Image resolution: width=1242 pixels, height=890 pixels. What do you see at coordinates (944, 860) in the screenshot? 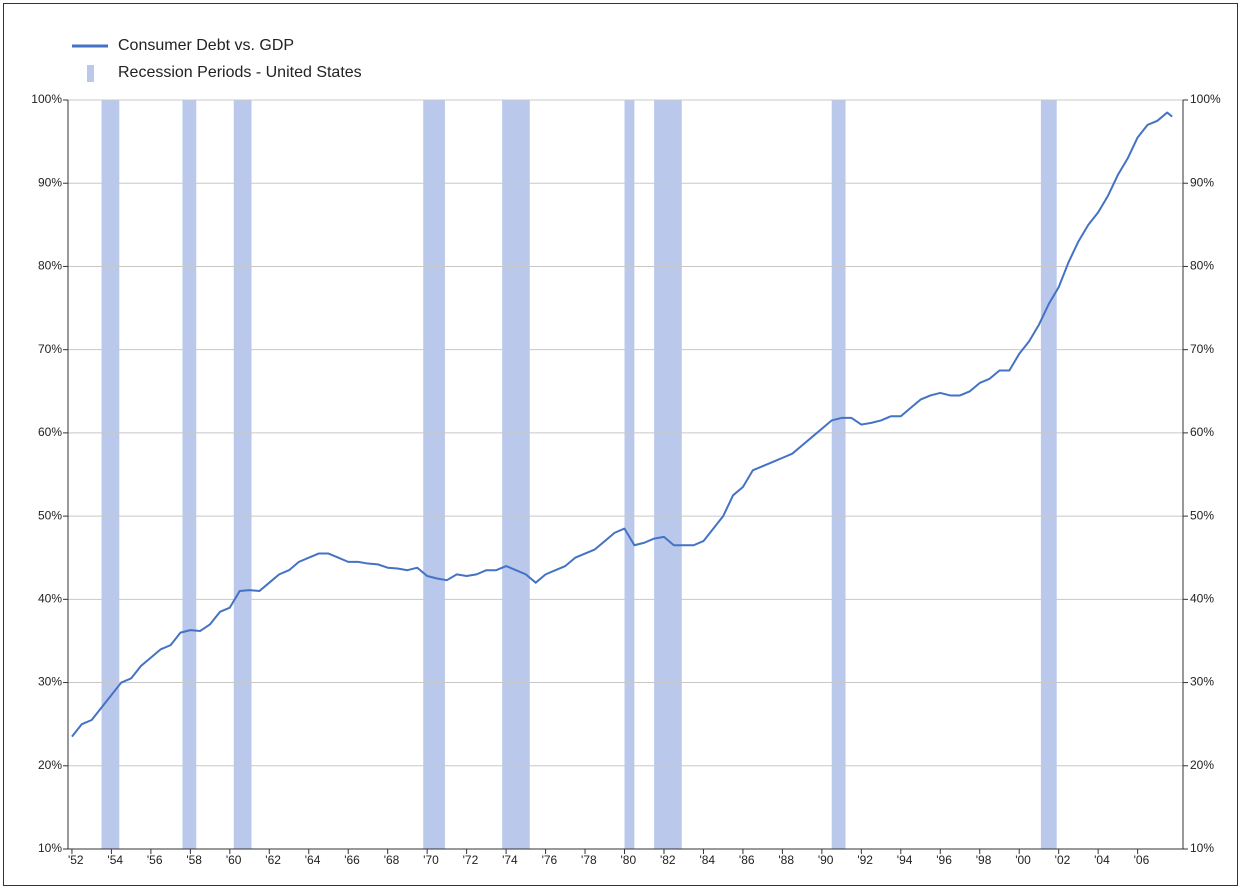
I see `x-tick-label: '96` at bounding box center [944, 860].